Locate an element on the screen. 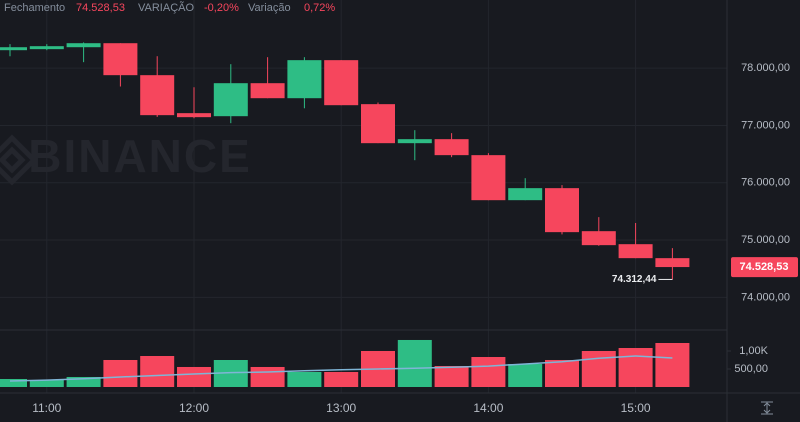 This screenshot has height=422, width=800. volume-ma-line is located at coordinates (341, 368).